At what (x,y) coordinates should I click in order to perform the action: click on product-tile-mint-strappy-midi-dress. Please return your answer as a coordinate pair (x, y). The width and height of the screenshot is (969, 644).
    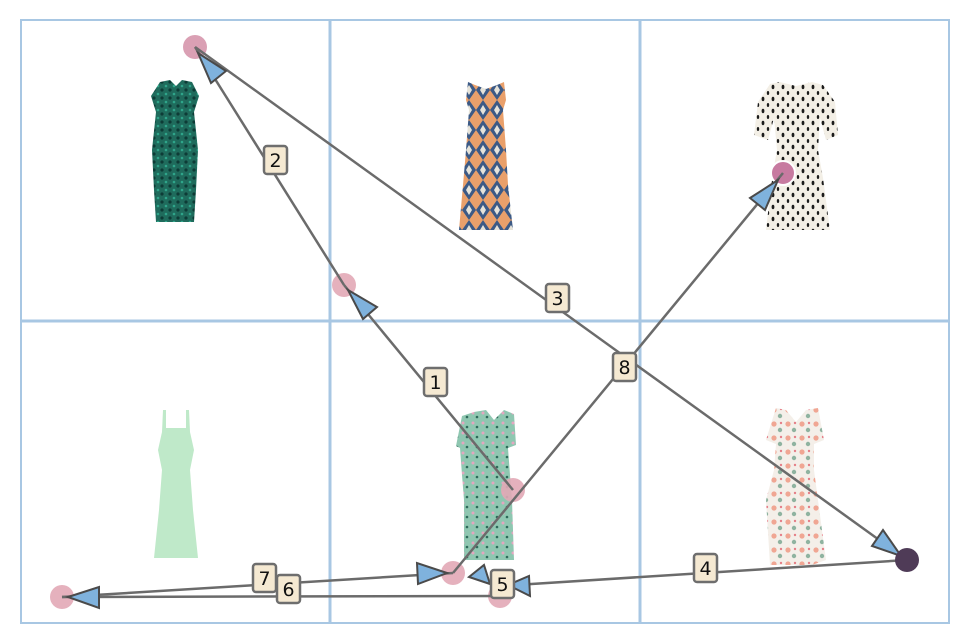
    Looking at the image, I should click on (176, 484).